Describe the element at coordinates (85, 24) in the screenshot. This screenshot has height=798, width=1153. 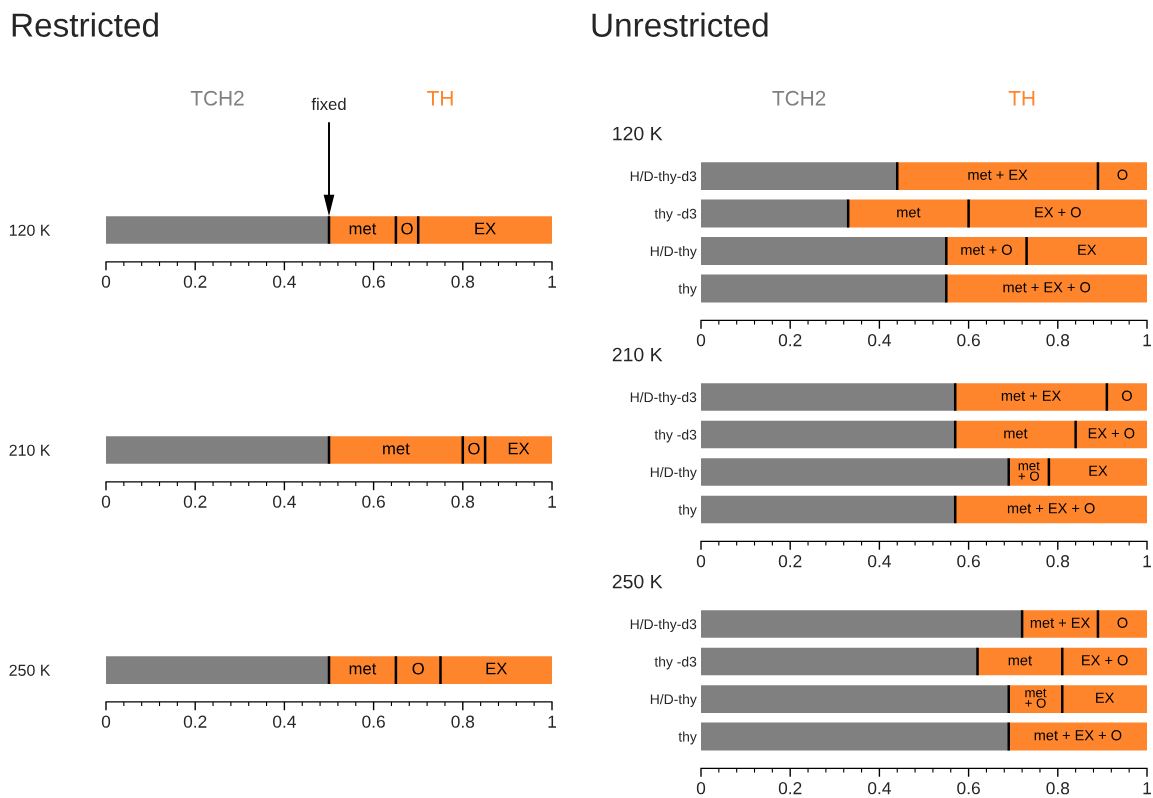
I see `chart-title: Restricted` at that location.